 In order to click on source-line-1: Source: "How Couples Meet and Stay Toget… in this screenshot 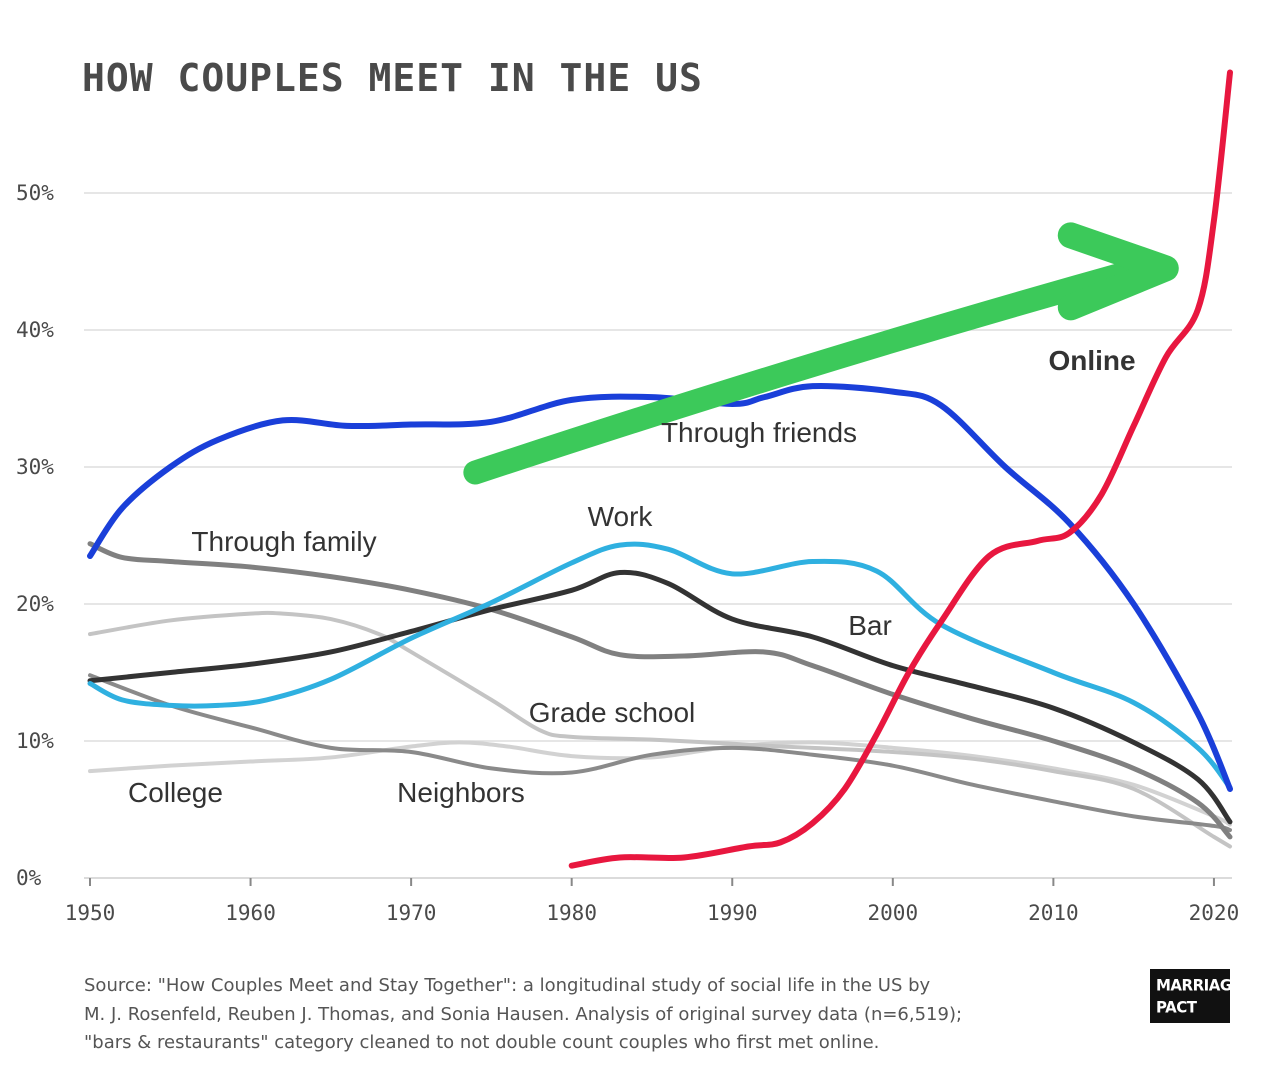, I will do `click(507, 985)`.